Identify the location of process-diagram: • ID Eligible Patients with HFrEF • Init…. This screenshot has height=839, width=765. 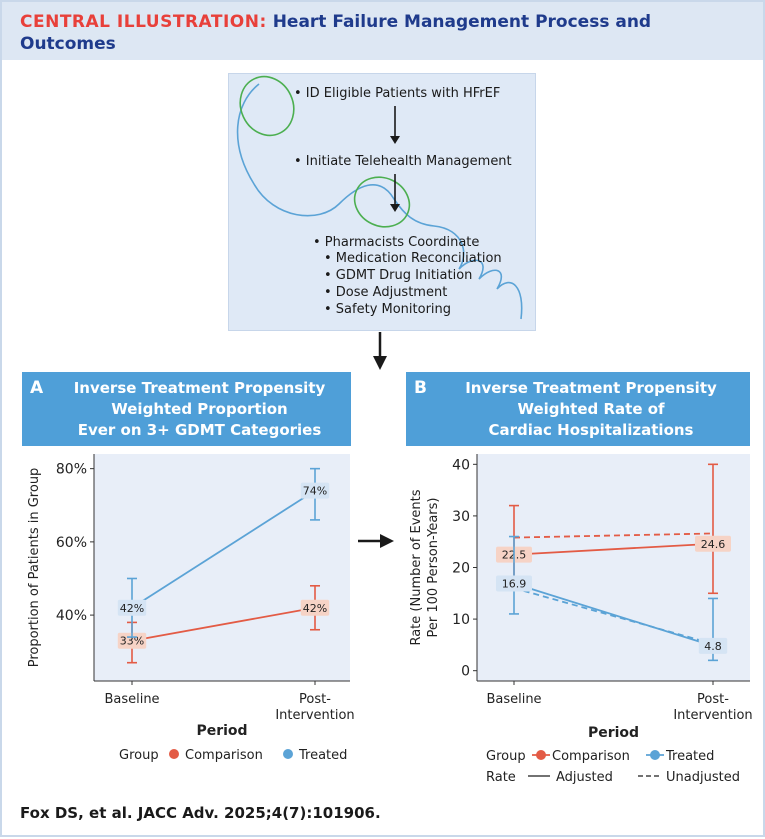
(382, 202).